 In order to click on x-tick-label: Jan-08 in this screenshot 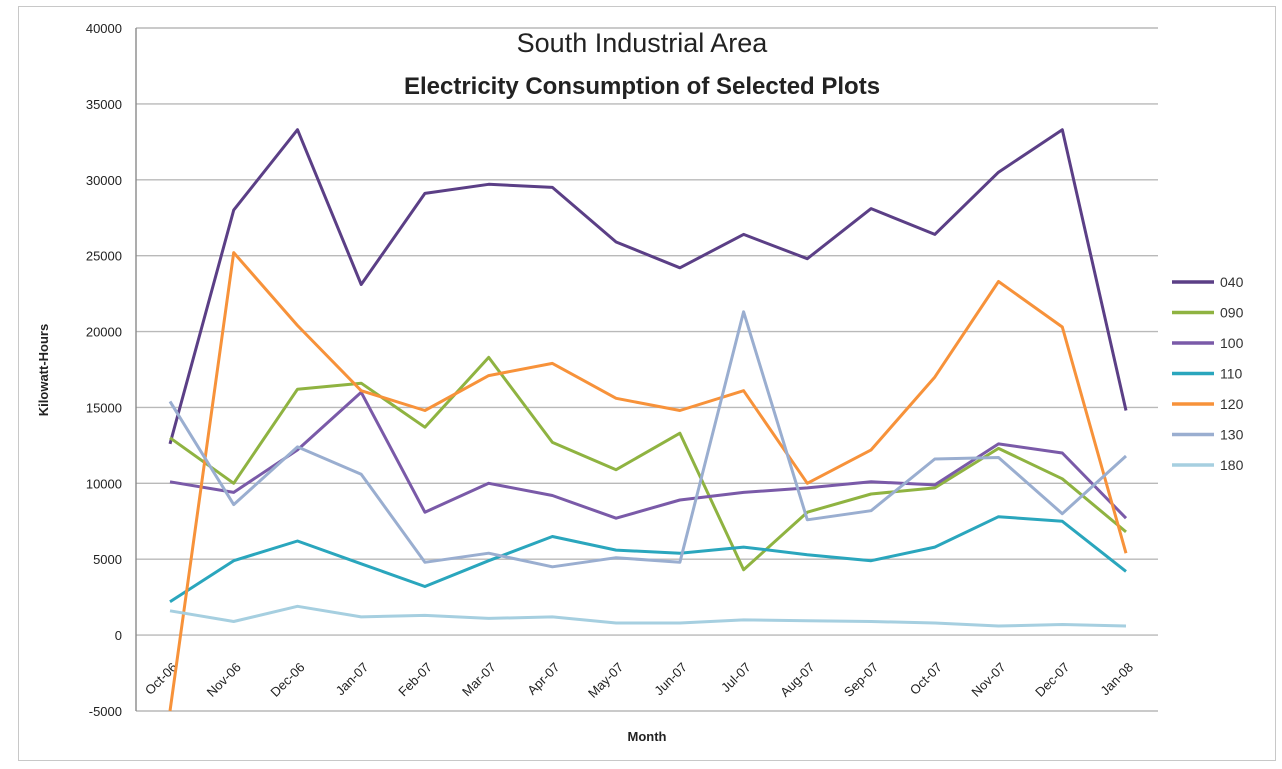, I will do `click(1116, 679)`.